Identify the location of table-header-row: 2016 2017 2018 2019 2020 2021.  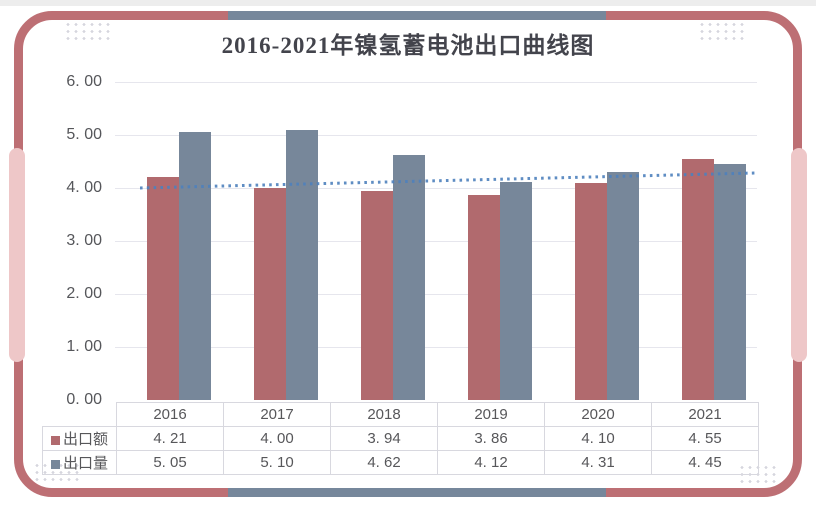
(401, 414).